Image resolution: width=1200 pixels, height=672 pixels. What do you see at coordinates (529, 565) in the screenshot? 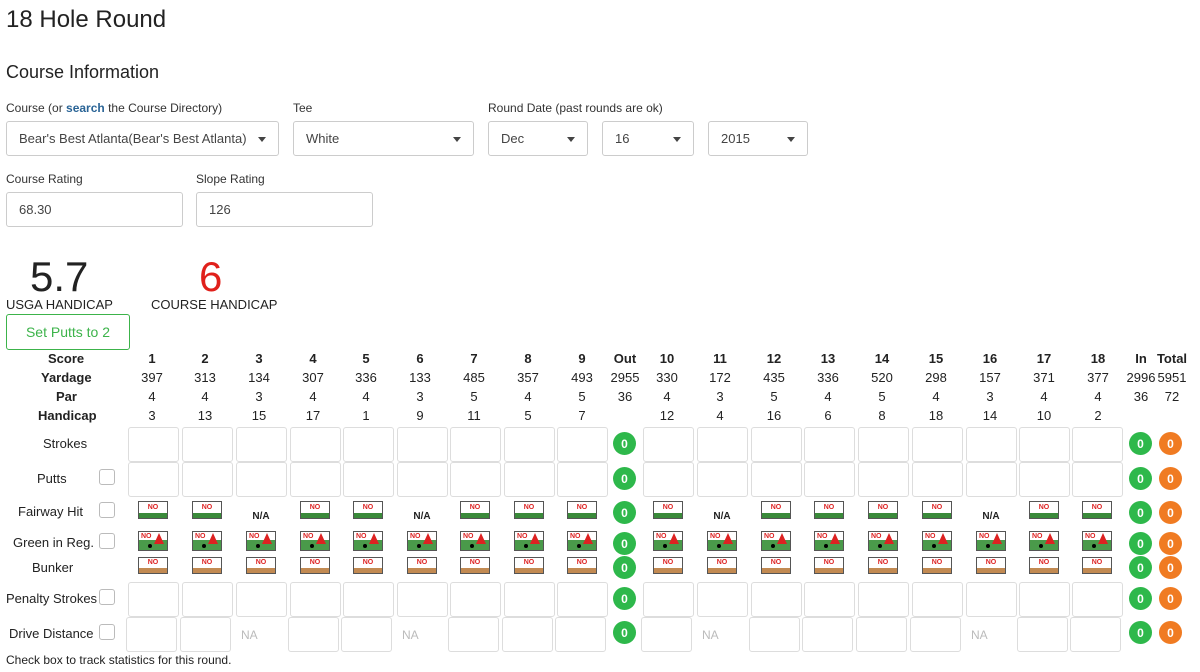
I see `bunker-toggle-hole-8: NO` at bounding box center [529, 565].